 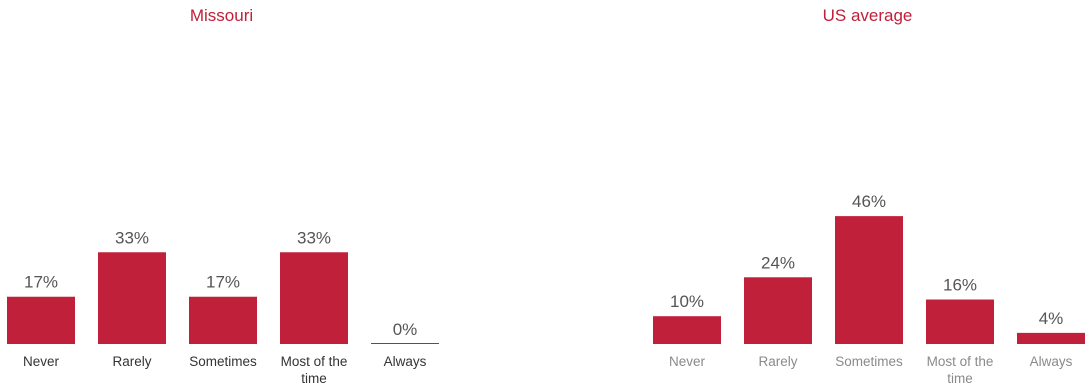 What do you see at coordinates (405, 329) in the screenshot?
I see `value-label: 0%` at bounding box center [405, 329].